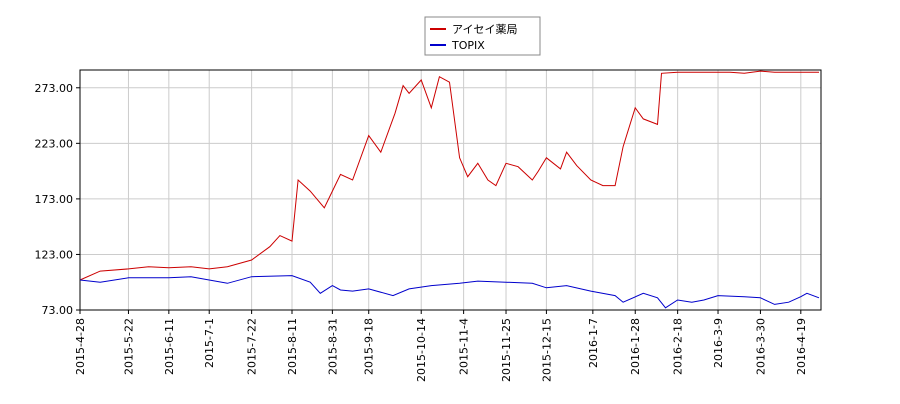 The height and width of the screenshot is (404, 900). Describe the element at coordinates (54, 143) in the screenshot. I see `y-tick-label: 223.00` at that location.